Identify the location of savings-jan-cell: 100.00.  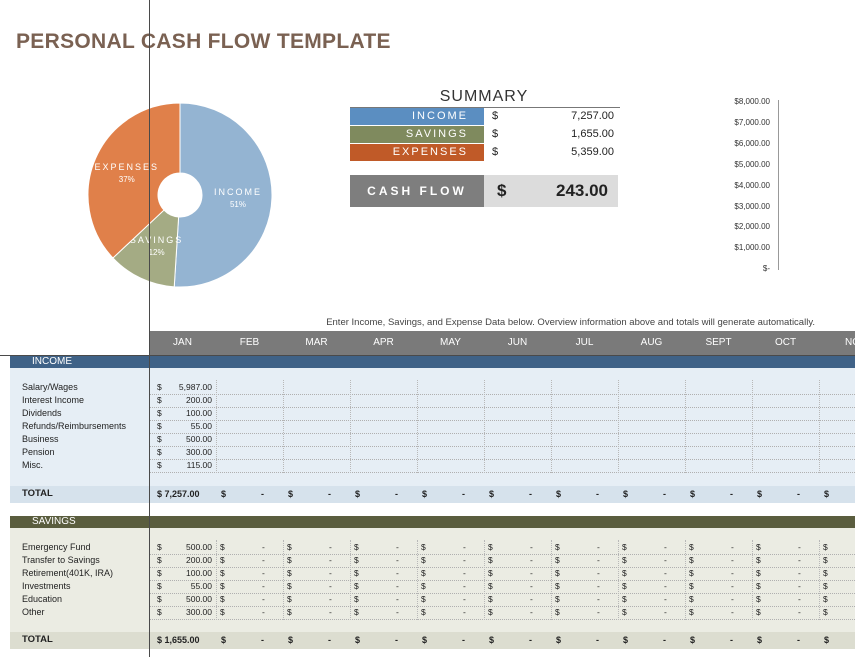
(199, 573).